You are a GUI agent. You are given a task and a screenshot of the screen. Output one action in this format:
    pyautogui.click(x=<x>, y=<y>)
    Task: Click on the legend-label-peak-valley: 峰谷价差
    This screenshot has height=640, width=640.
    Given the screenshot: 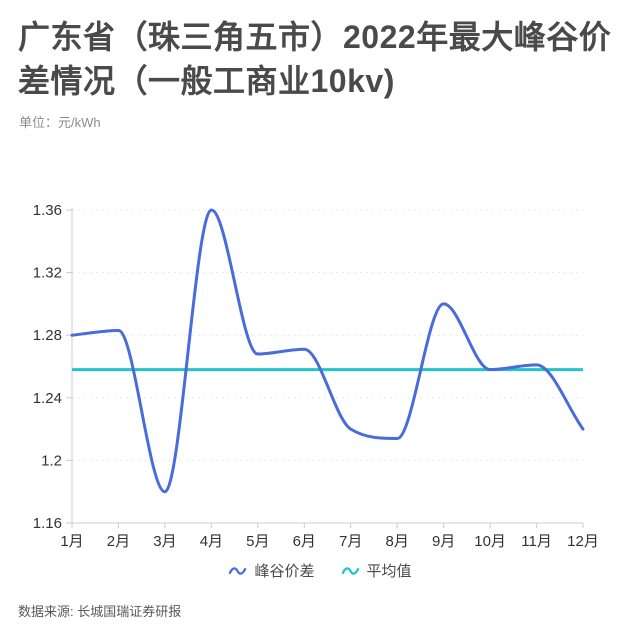 What is the action you would take?
    pyautogui.click(x=284, y=571)
    